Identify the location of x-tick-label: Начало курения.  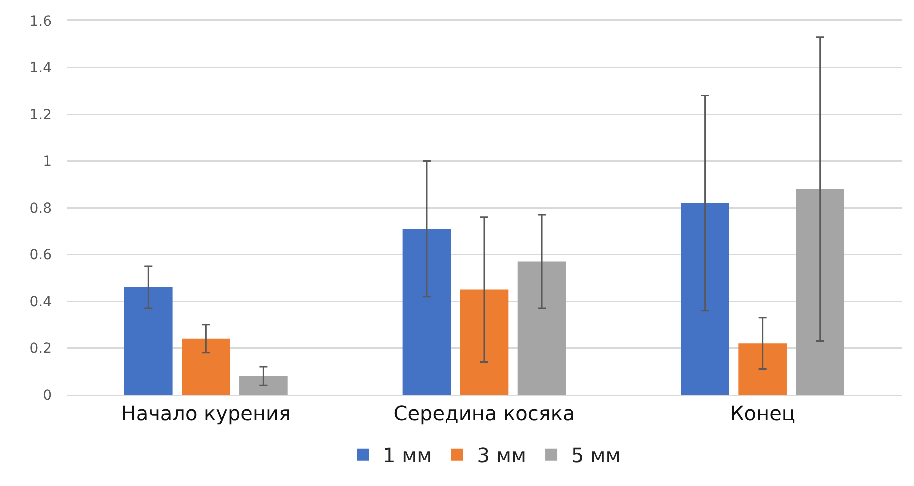
(206, 414).